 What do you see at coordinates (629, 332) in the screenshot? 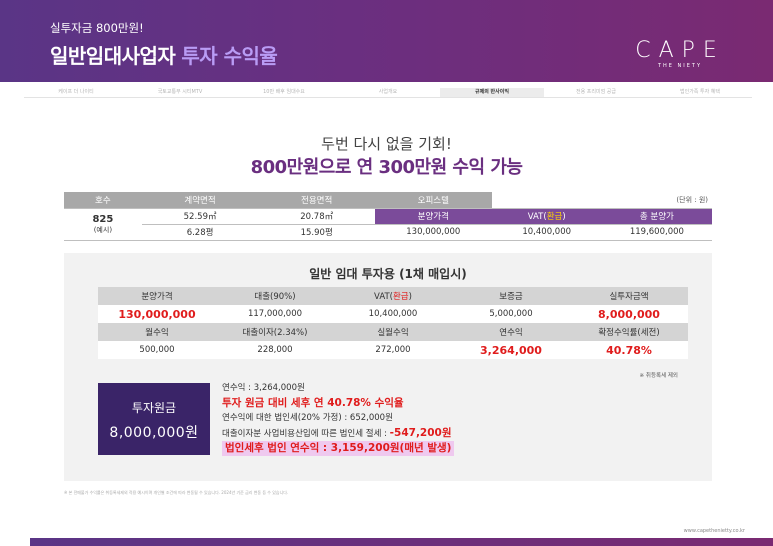
I see `calc-header-rate: 확정수익률(세전)` at bounding box center [629, 332].